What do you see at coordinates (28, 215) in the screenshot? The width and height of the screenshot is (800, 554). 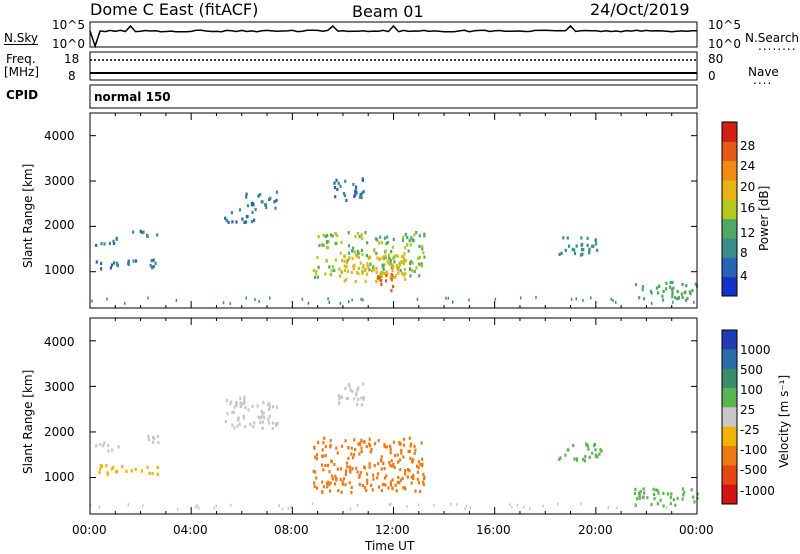 I see `power-ylabel: Slant Range [km]` at bounding box center [28, 215].